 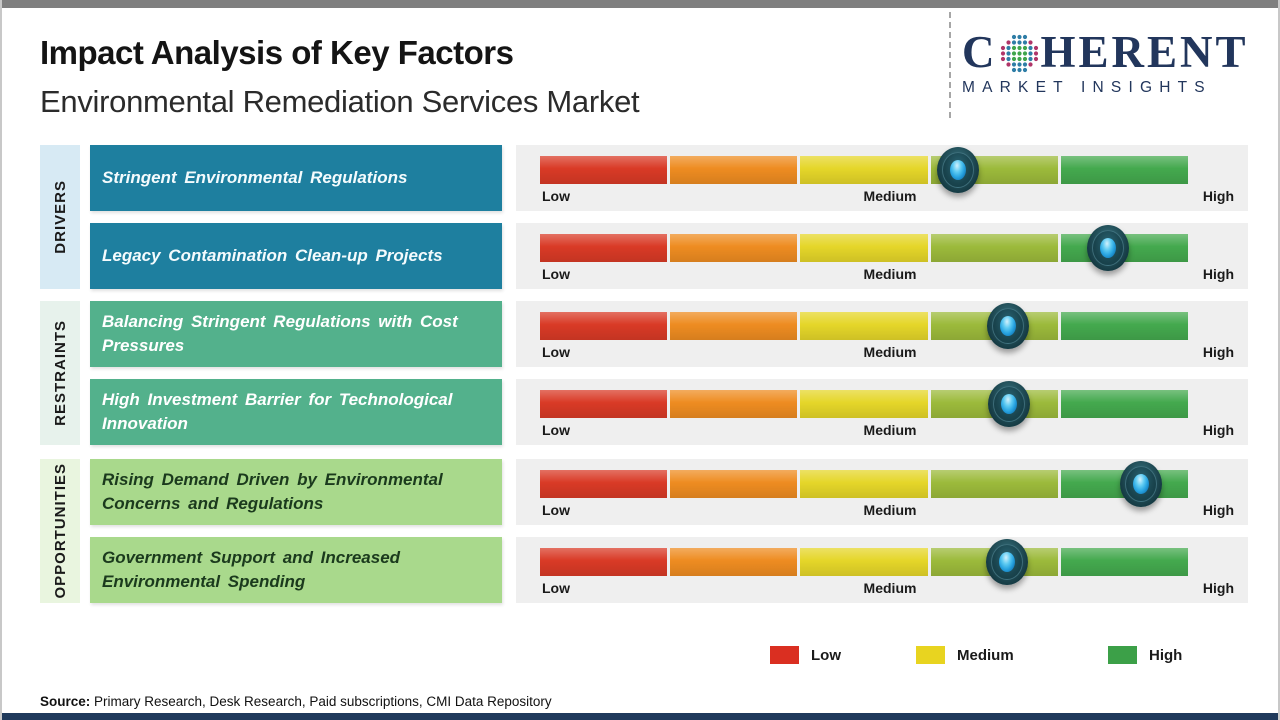 I want to click on source-label: Source:, so click(x=65, y=701).